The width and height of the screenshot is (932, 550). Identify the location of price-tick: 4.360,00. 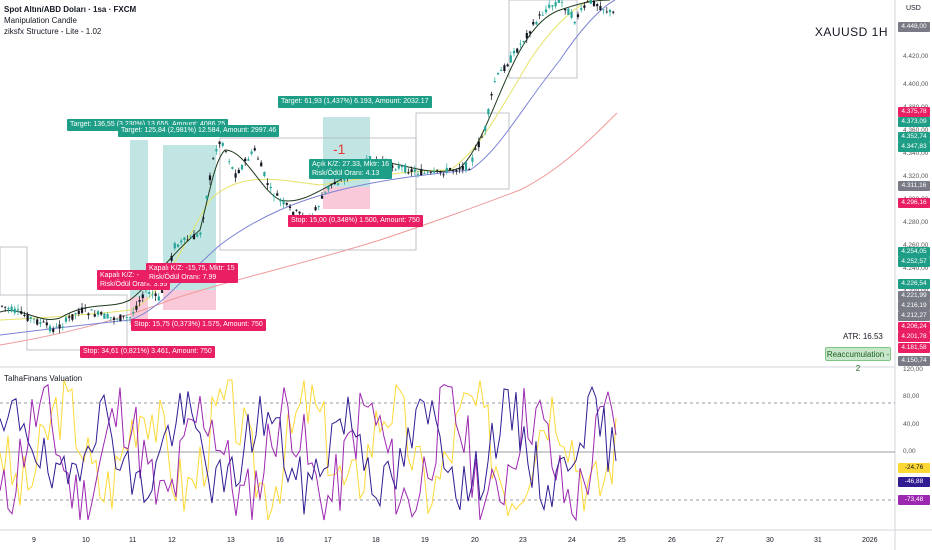
(916, 130).